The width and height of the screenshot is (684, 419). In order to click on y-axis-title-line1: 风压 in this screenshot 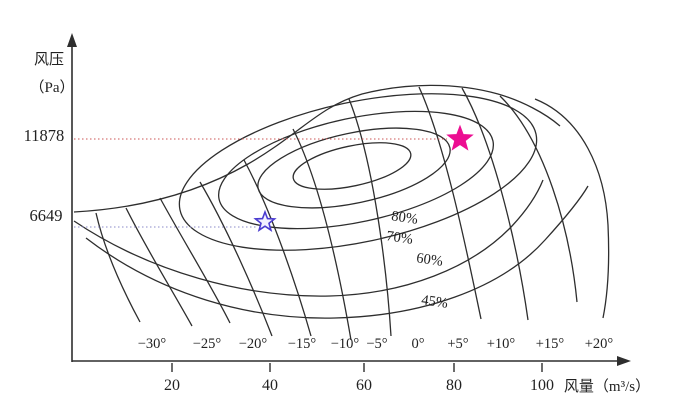, I will do `click(49, 59)`.